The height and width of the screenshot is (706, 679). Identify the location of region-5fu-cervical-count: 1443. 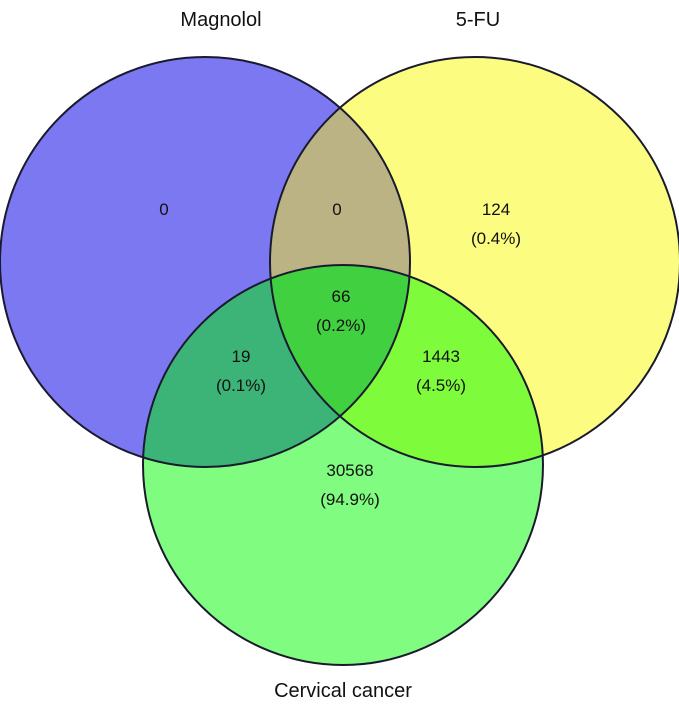
(441, 356).